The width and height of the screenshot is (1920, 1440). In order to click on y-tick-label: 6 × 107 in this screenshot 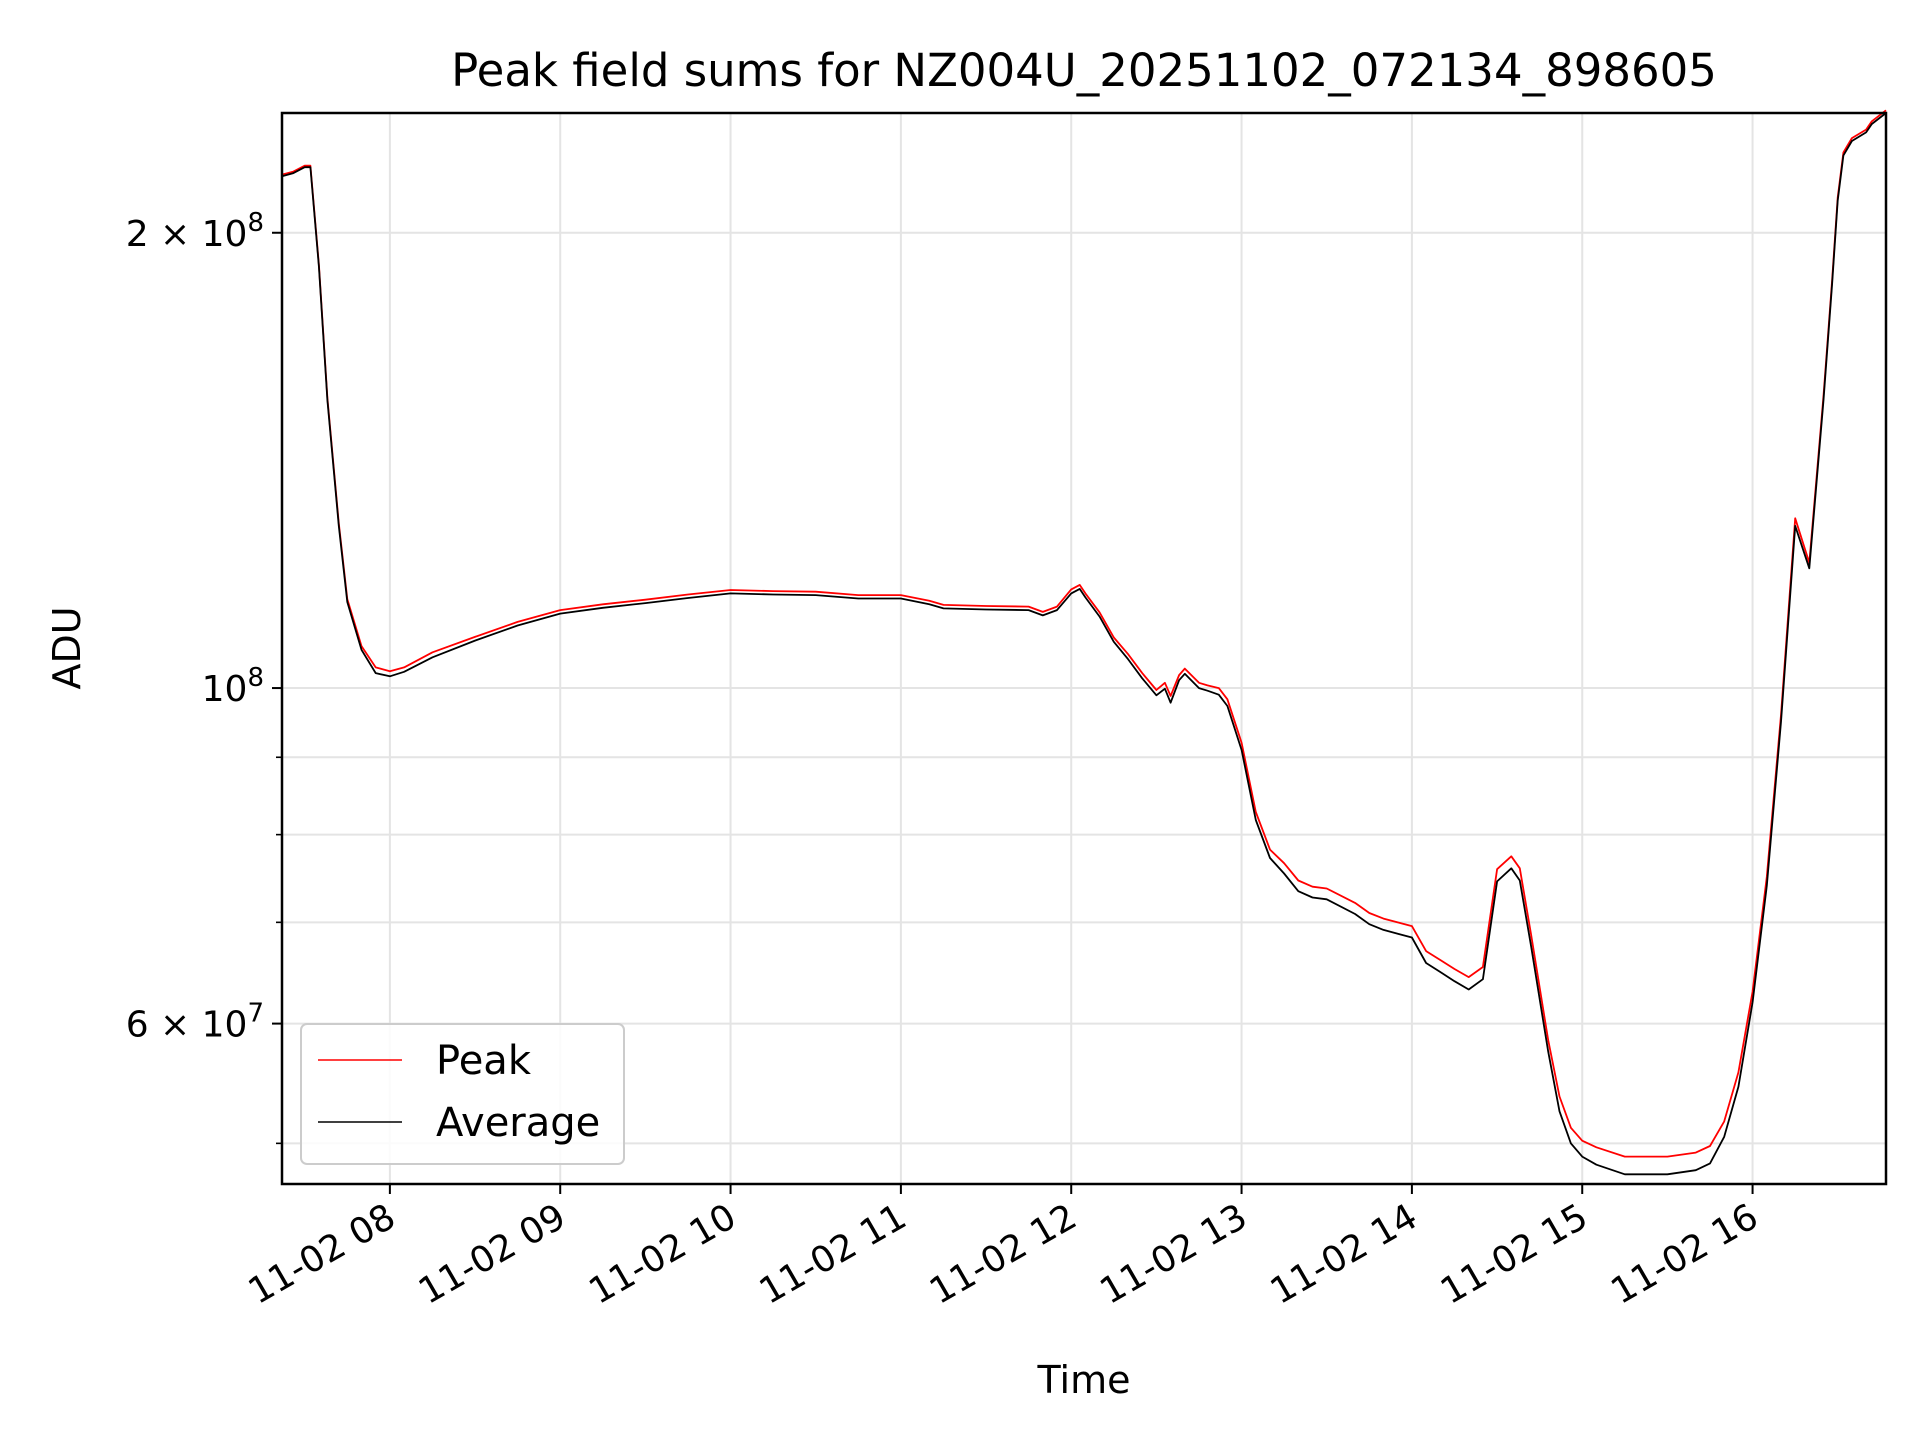, I will do `click(195, 1022)`.